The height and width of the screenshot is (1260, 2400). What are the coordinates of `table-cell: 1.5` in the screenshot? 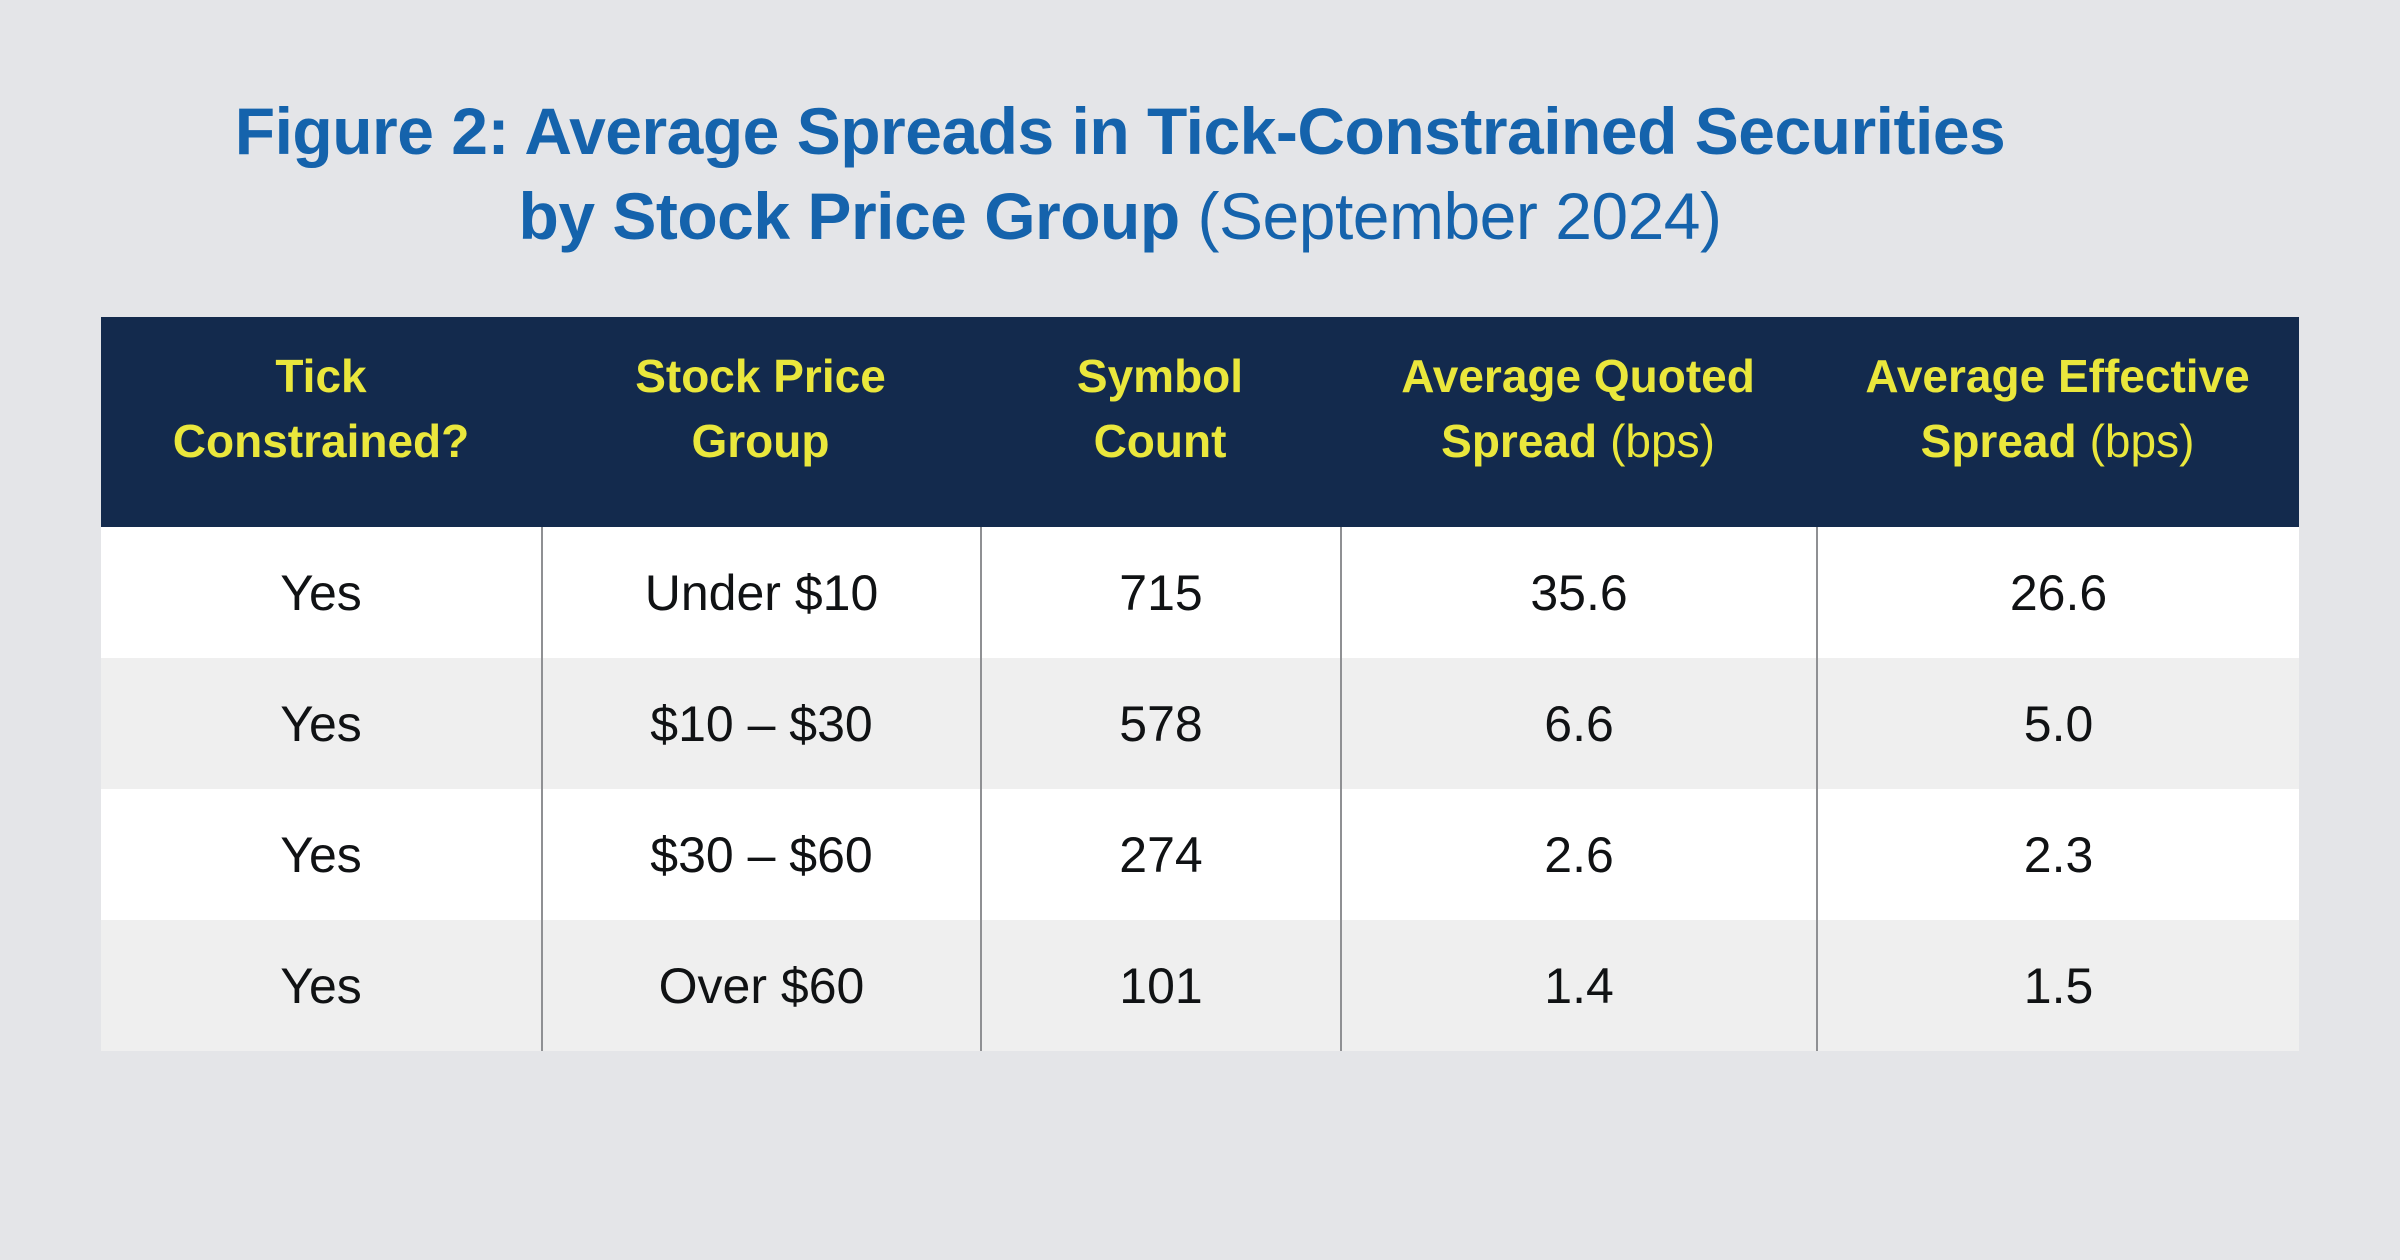 It's located at (2057, 985).